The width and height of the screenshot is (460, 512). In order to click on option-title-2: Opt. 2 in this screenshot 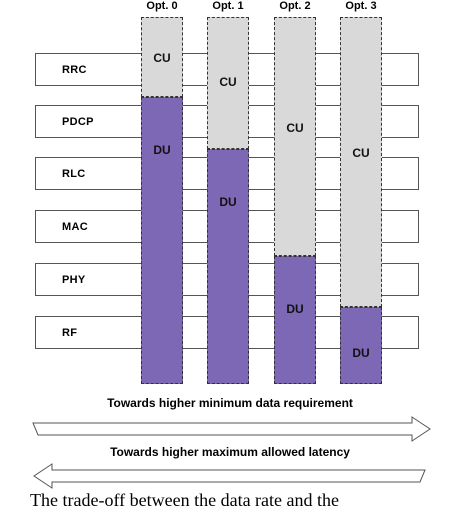, I will do `click(295, 6)`.